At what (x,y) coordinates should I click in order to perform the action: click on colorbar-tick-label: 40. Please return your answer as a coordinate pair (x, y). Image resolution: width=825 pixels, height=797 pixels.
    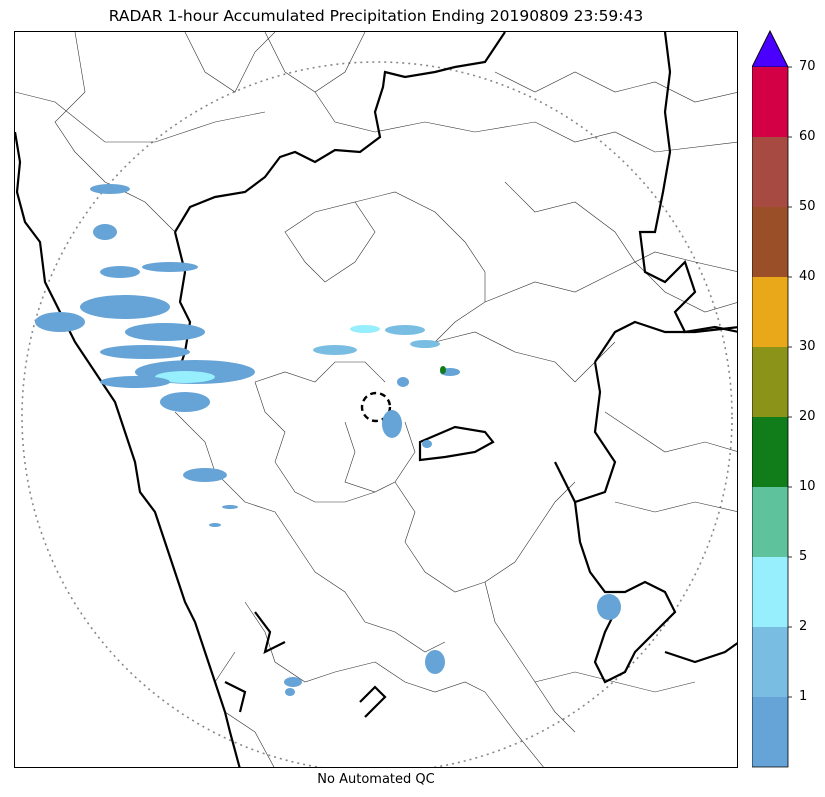
    Looking at the image, I should click on (807, 276).